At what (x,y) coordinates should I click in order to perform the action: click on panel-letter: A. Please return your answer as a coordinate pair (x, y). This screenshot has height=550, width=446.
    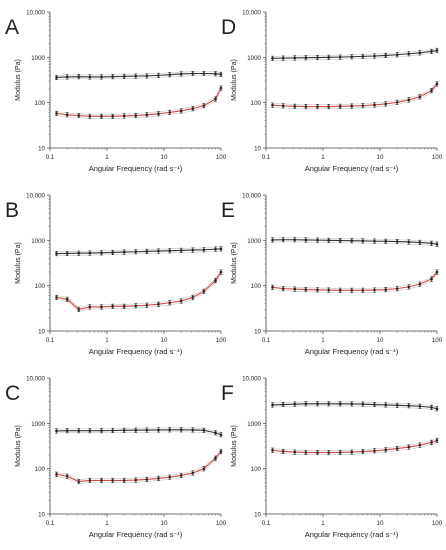
    Looking at the image, I should click on (12, 27).